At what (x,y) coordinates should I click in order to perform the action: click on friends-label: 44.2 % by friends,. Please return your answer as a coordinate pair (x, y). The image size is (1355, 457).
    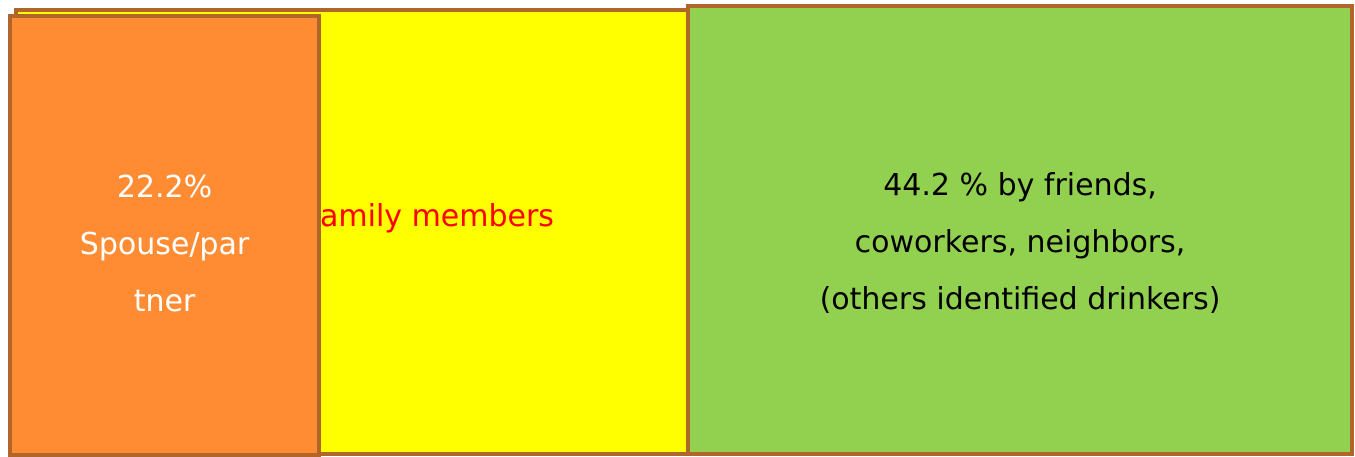
    Looking at the image, I should click on (1020, 185).